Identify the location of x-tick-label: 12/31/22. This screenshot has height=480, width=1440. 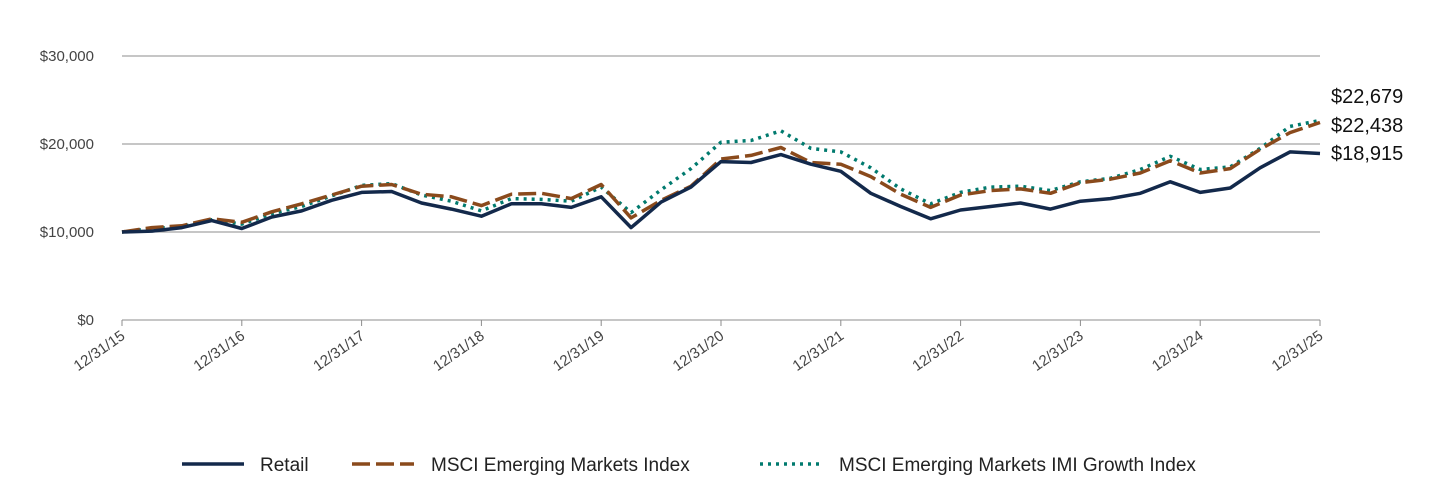
(938, 350).